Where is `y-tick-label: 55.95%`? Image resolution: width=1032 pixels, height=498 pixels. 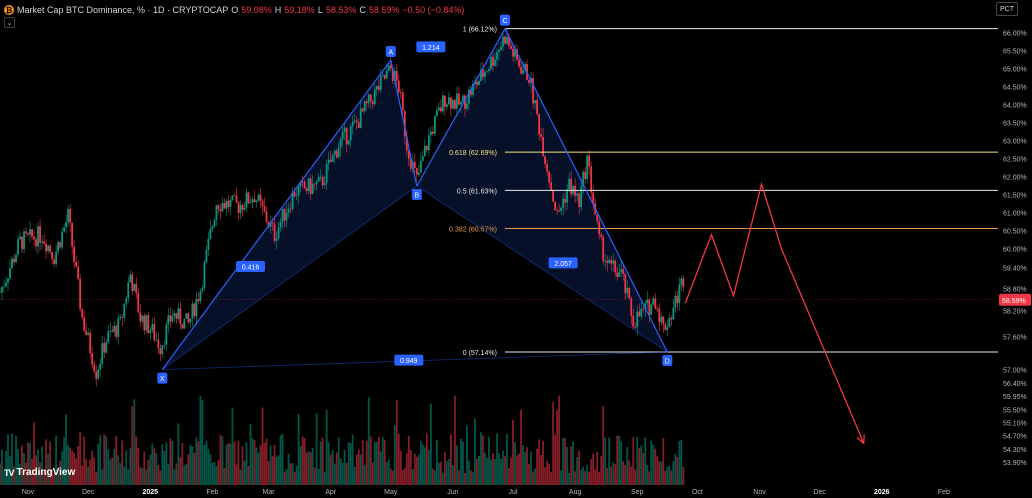 y-tick-label: 55.95% is located at coordinates (1015, 397).